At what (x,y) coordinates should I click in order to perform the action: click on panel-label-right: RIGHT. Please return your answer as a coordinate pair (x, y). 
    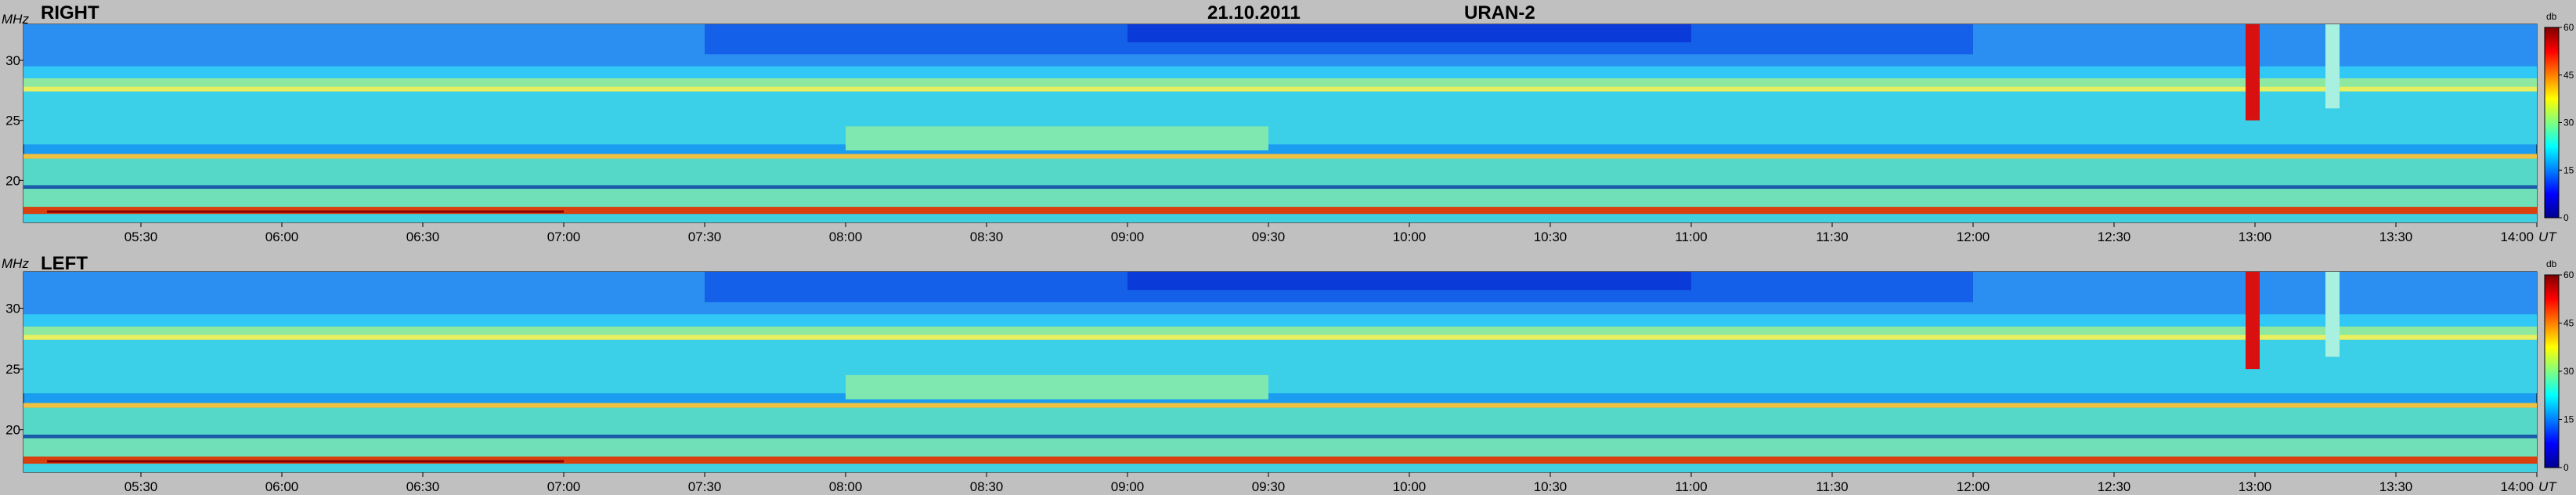
    Looking at the image, I should click on (70, 12).